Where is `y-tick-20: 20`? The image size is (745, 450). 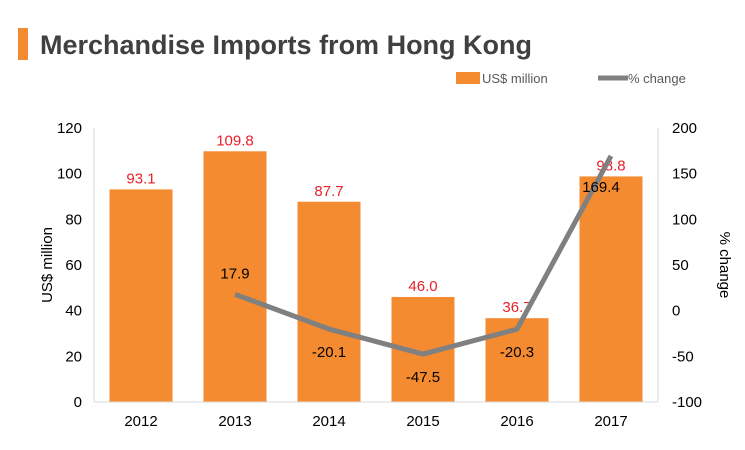
y-tick-20: 20 is located at coordinates (73, 356).